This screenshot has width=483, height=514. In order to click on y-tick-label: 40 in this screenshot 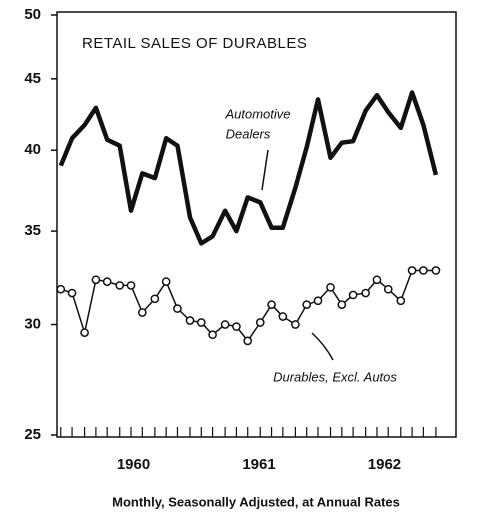, I will do `click(32, 149)`.